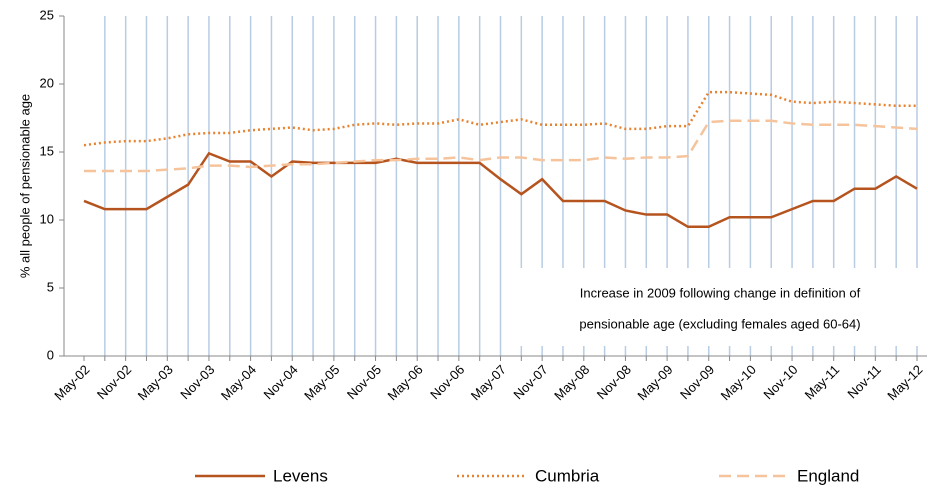 This screenshot has width=928, height=488. I want to click on x-tick-label: May-06, so click(404, 382).